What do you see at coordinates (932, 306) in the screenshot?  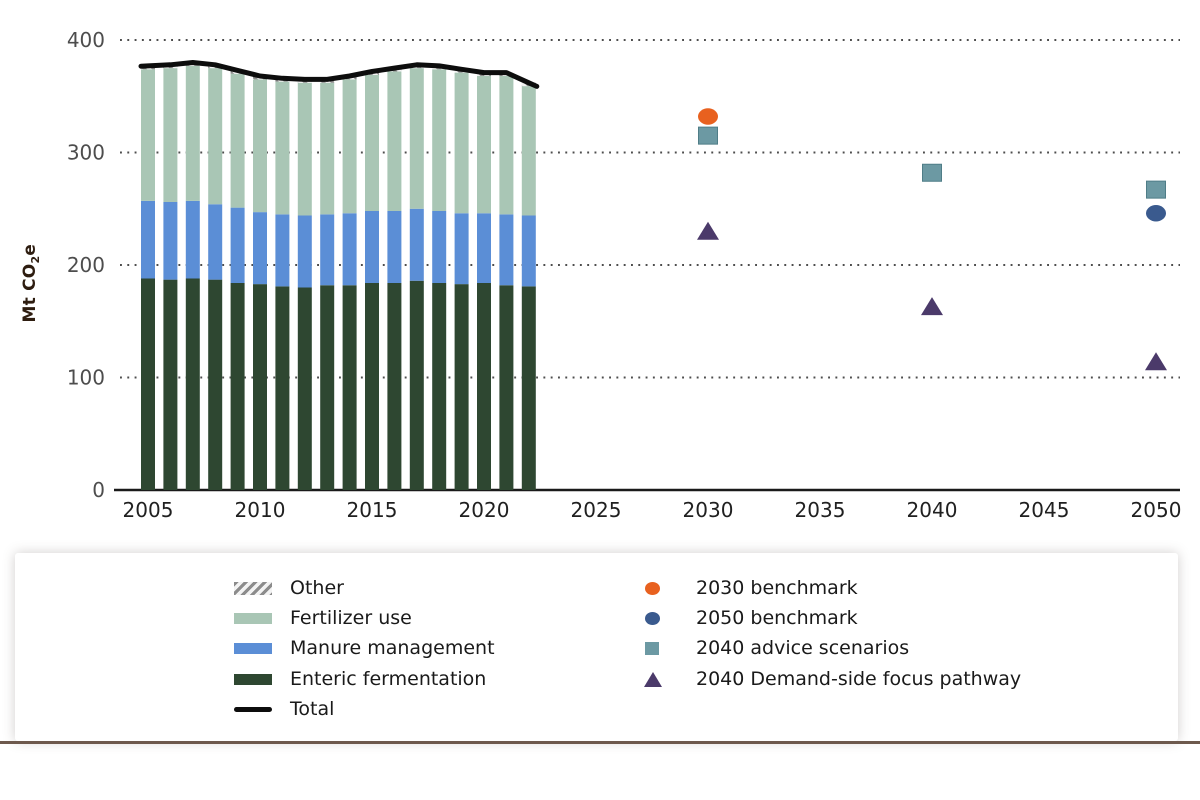 I see `marker-2040-demand-side-focus-pathway-2040` at bounding box center [932, 306].